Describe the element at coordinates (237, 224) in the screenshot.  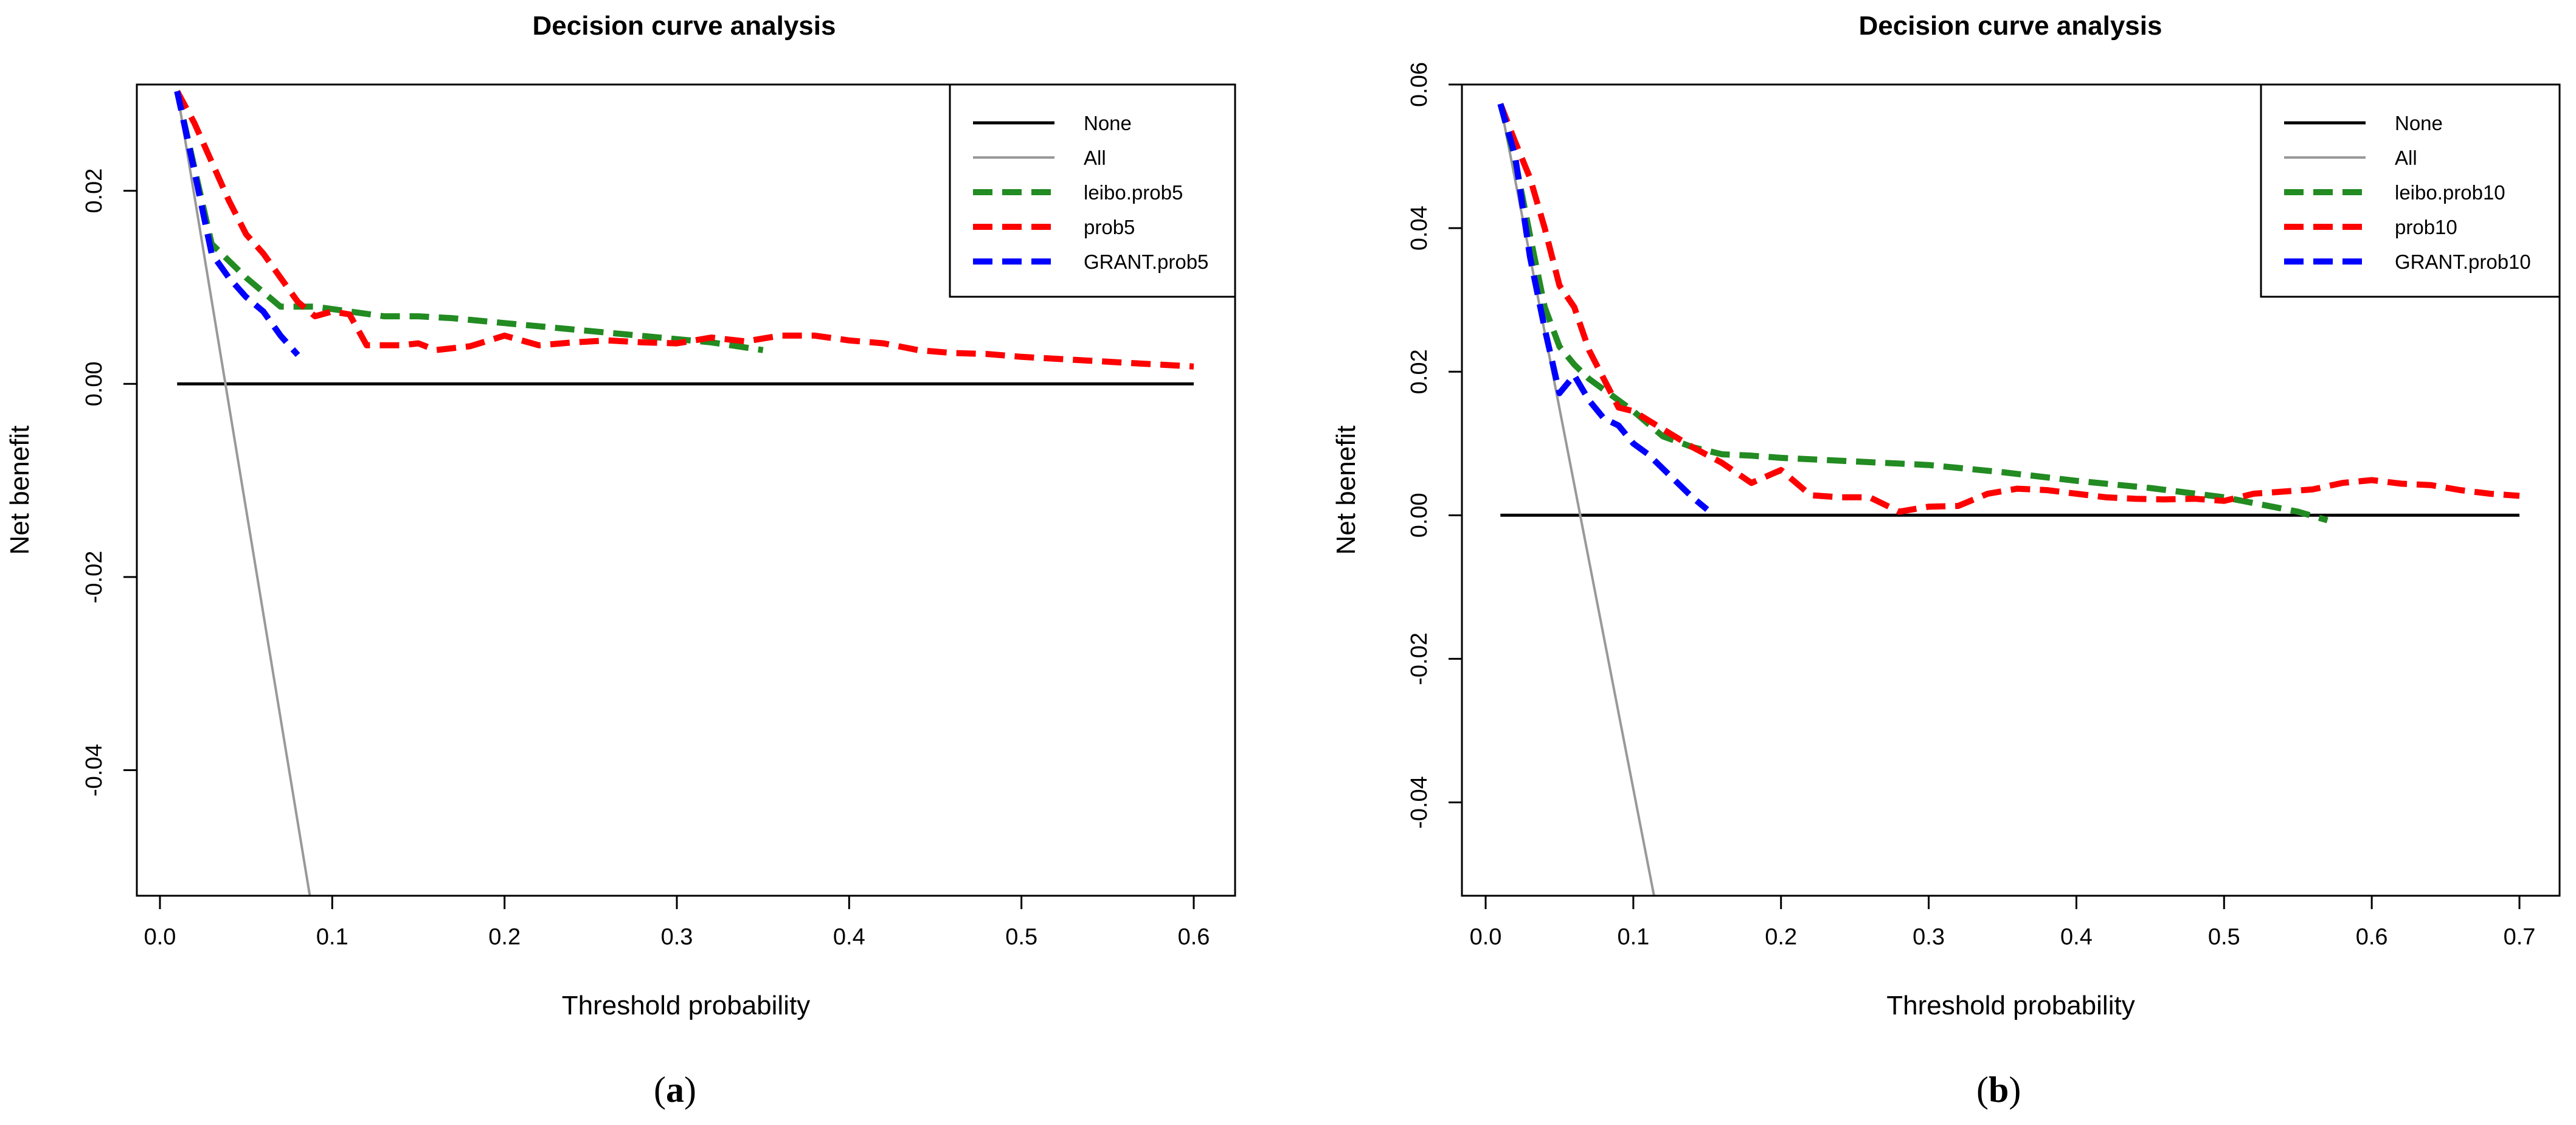
I see `series-line-grant-prob5` at that location.